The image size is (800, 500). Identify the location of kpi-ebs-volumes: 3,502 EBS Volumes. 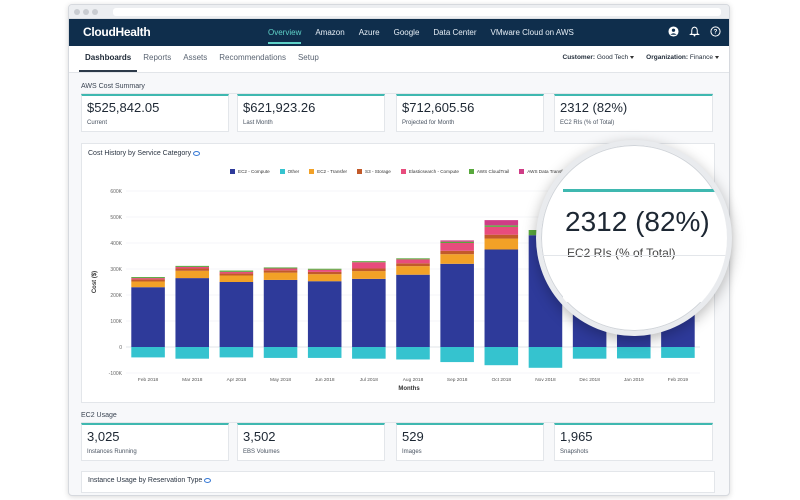
(311, 442).